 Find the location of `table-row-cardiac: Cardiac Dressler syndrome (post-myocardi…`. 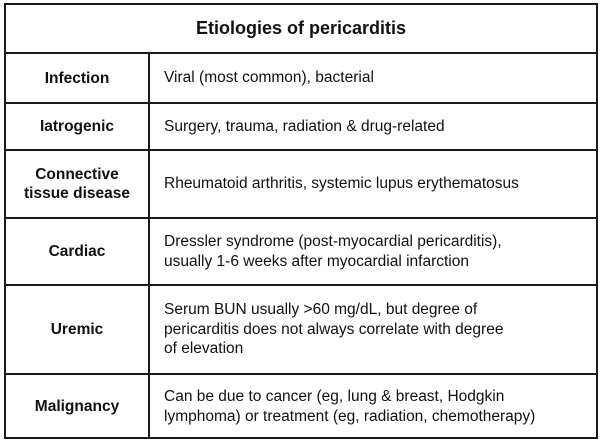

table-row-cardiac: Cardiac Dressler syndrome (post-myocardi… is located at coordinates (301, 252).